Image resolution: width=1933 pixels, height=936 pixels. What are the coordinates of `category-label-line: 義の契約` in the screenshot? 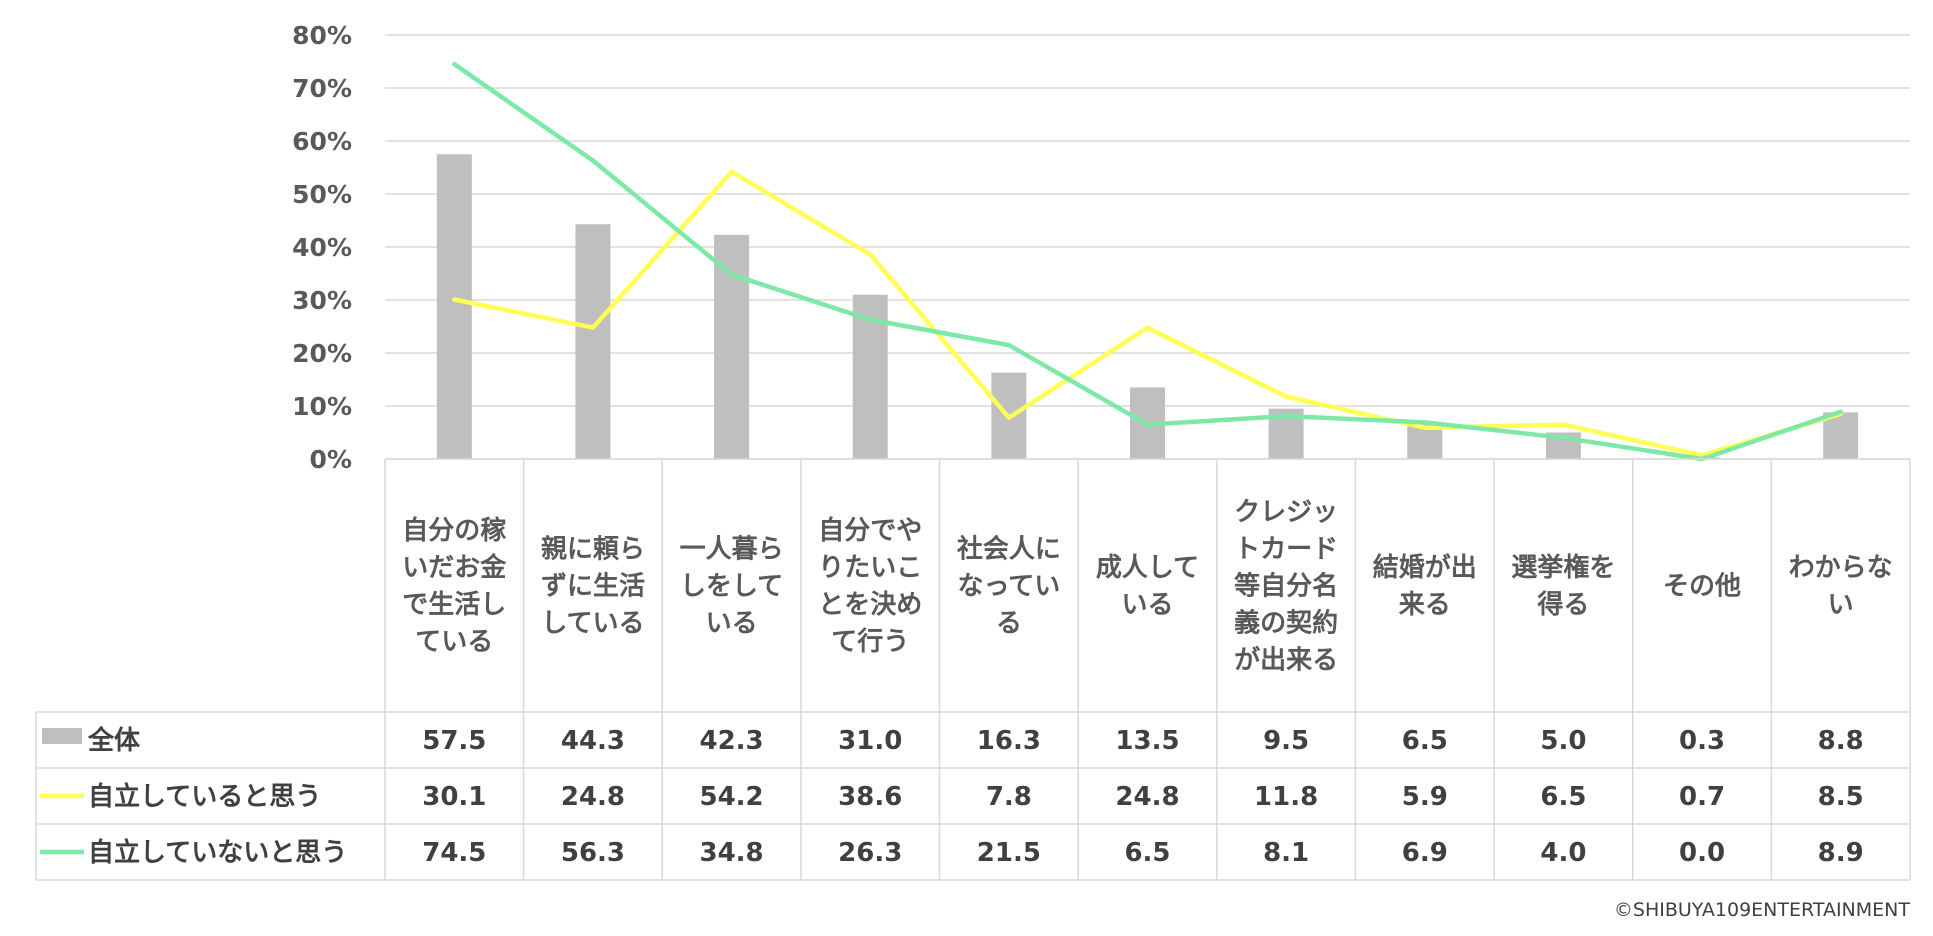 It's located at (1286, 623).